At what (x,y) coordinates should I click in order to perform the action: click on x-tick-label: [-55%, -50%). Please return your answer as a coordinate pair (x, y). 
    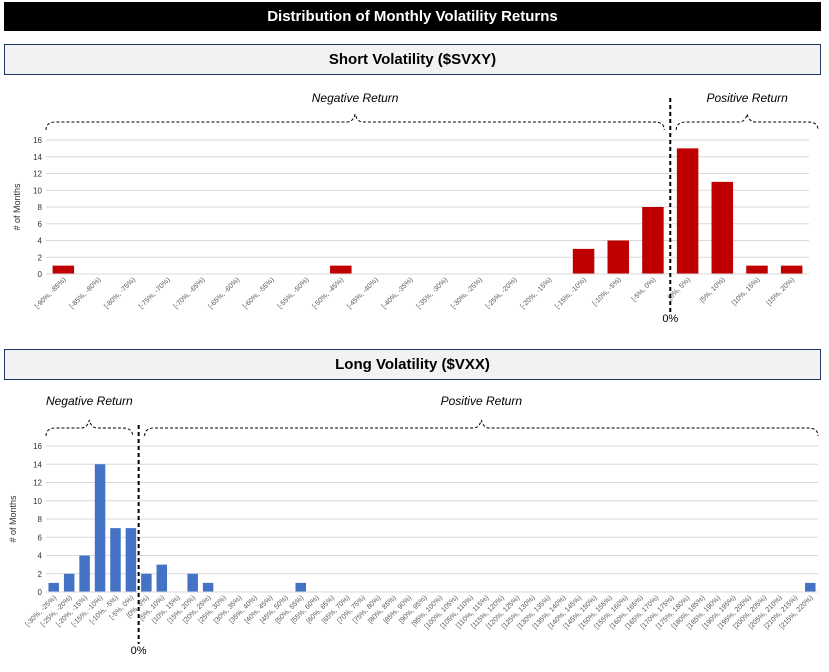
    Looking at the image, I should click on (294, 293).